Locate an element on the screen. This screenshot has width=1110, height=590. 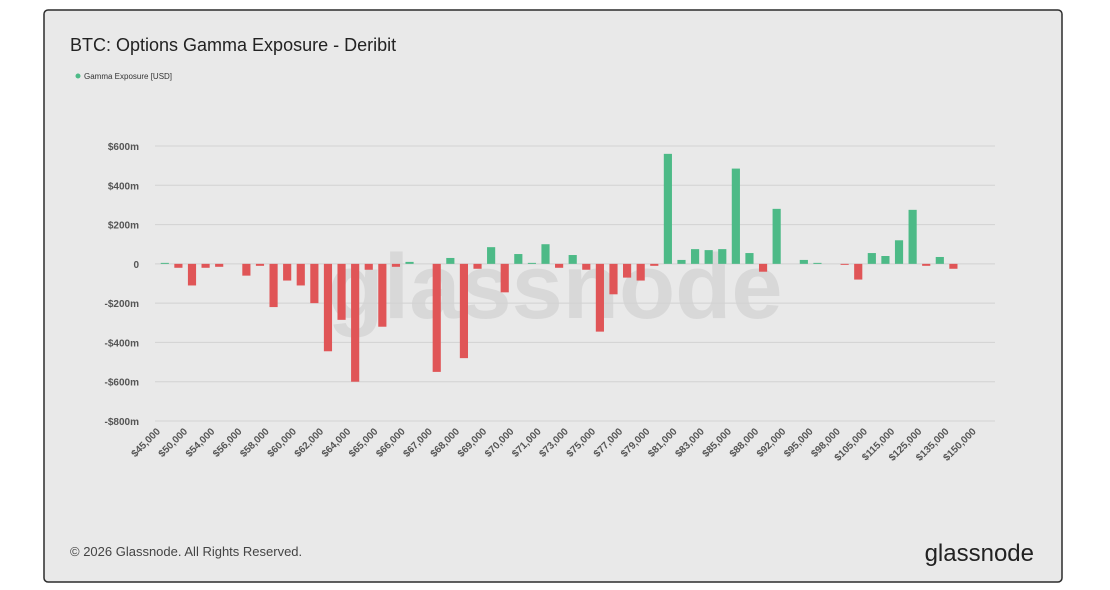
y-tick-label: $400m is located at coordinates (123, 186).